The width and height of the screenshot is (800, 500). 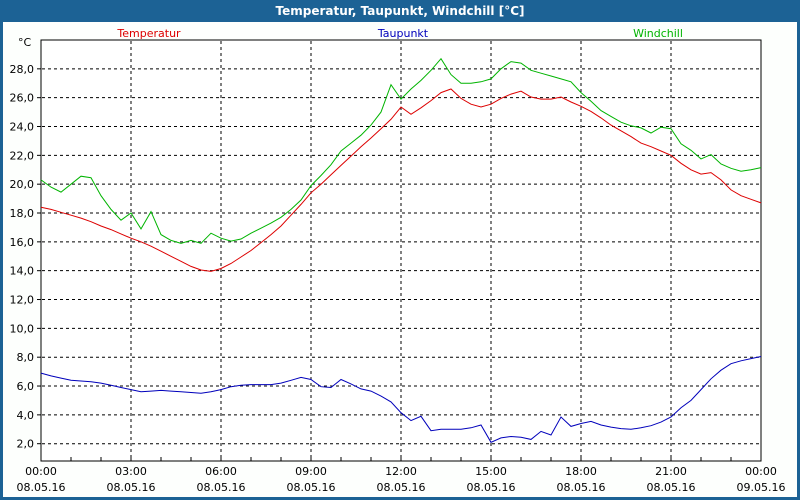 What do you see at coordinates (22, 155) in the screenshot?
I see `y-tick-label: 22,0` at bounding box center [22, 155].